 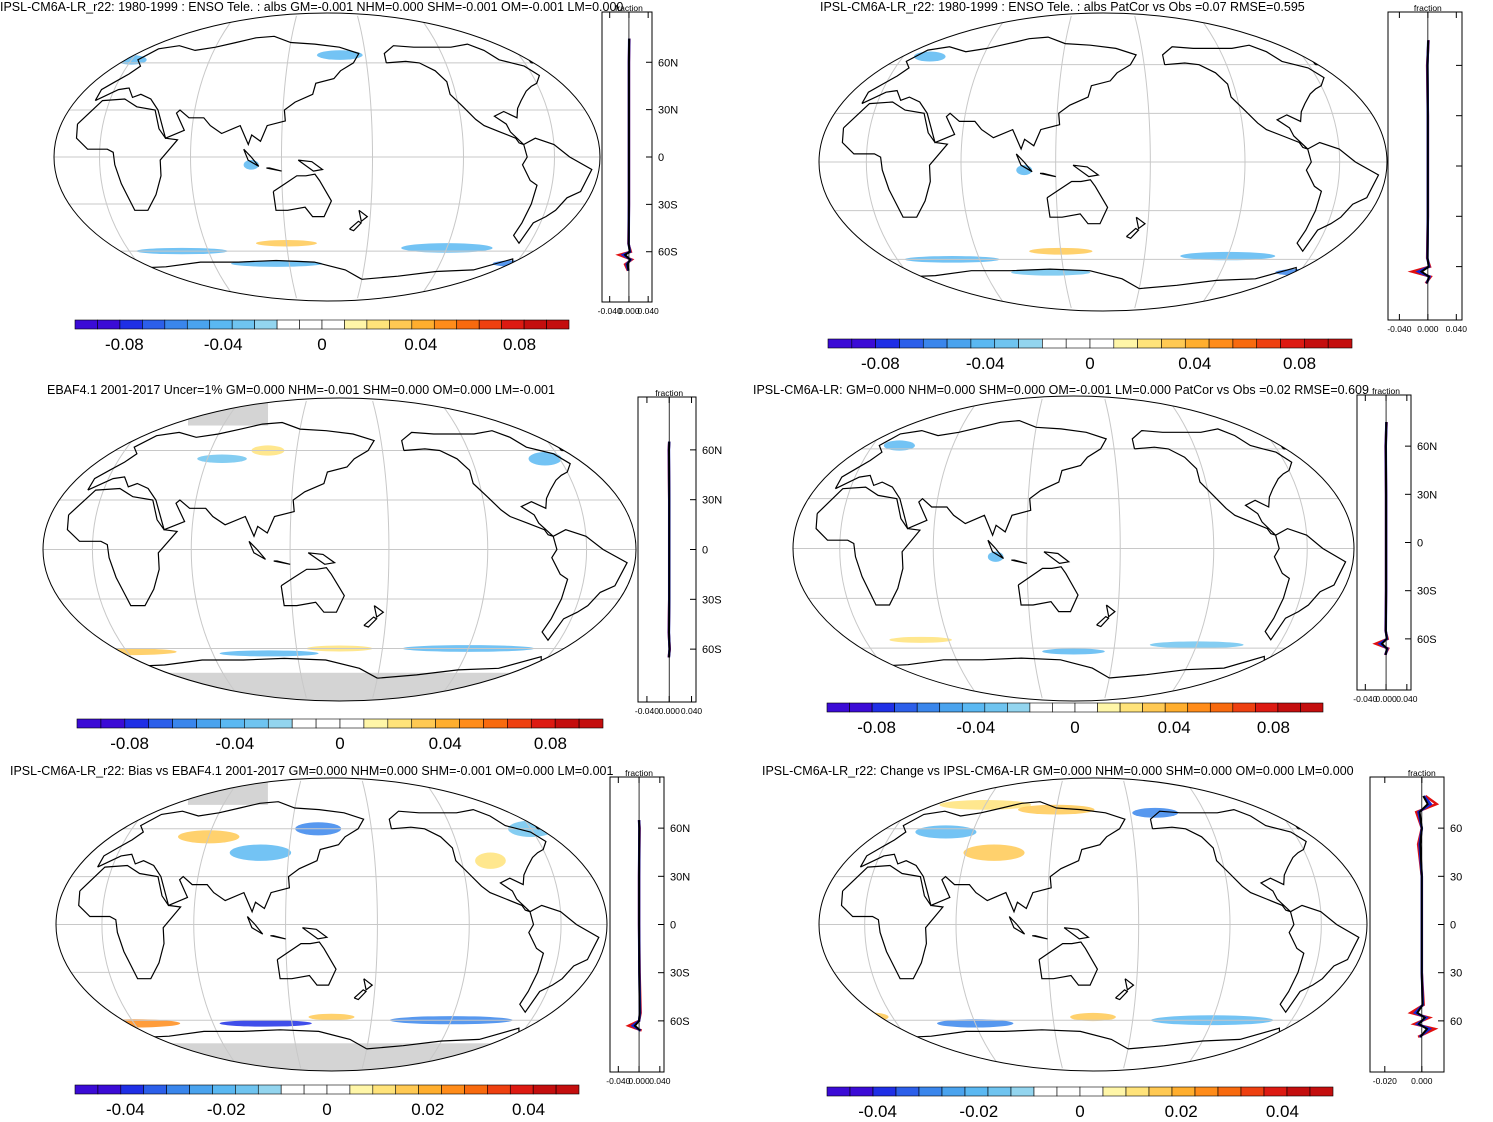 I want to click on colorbar-tick-label: -0.08, so click(x=880, y=363).